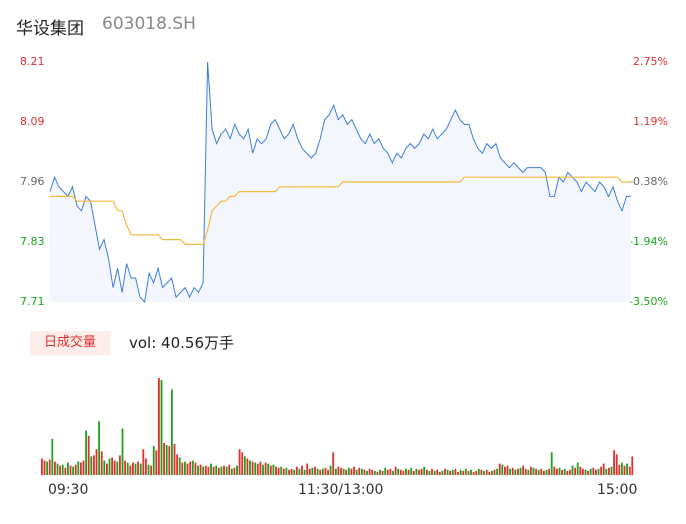 The width and height of the screenshot is (686, 524). Describe the element at coordinates (650, 61) in the screenshot. I see `pct-tick-1: 2.75%` at that location.